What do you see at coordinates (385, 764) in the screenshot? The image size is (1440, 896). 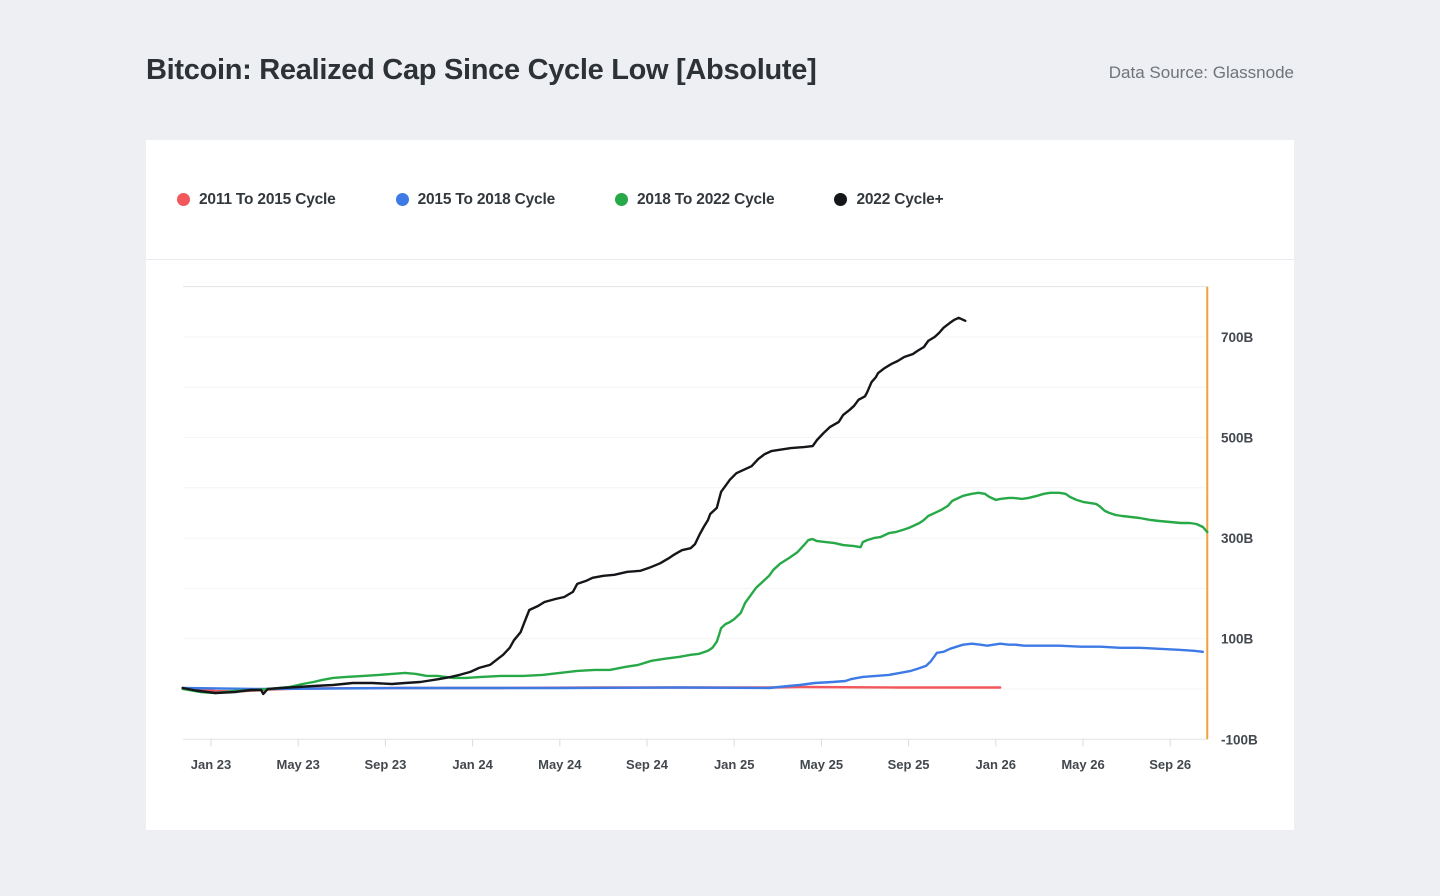 I see `x-axis-label: Sep 23` at bounding box center [385, 764].